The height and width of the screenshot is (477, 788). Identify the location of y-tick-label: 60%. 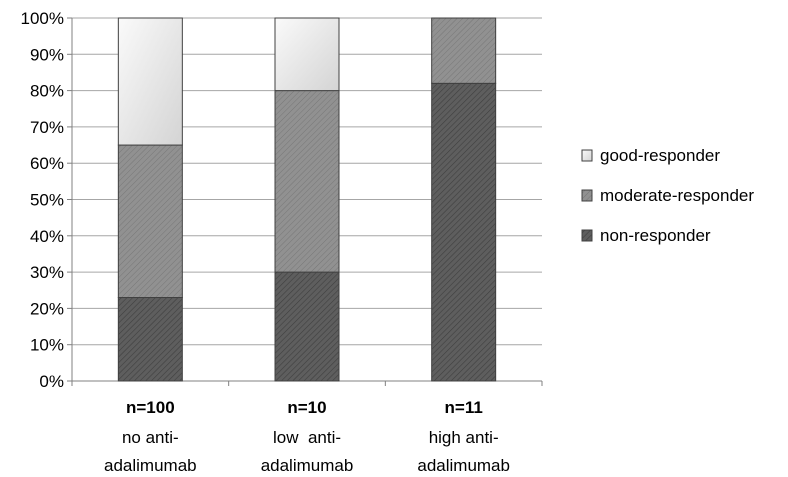
(47, 163).